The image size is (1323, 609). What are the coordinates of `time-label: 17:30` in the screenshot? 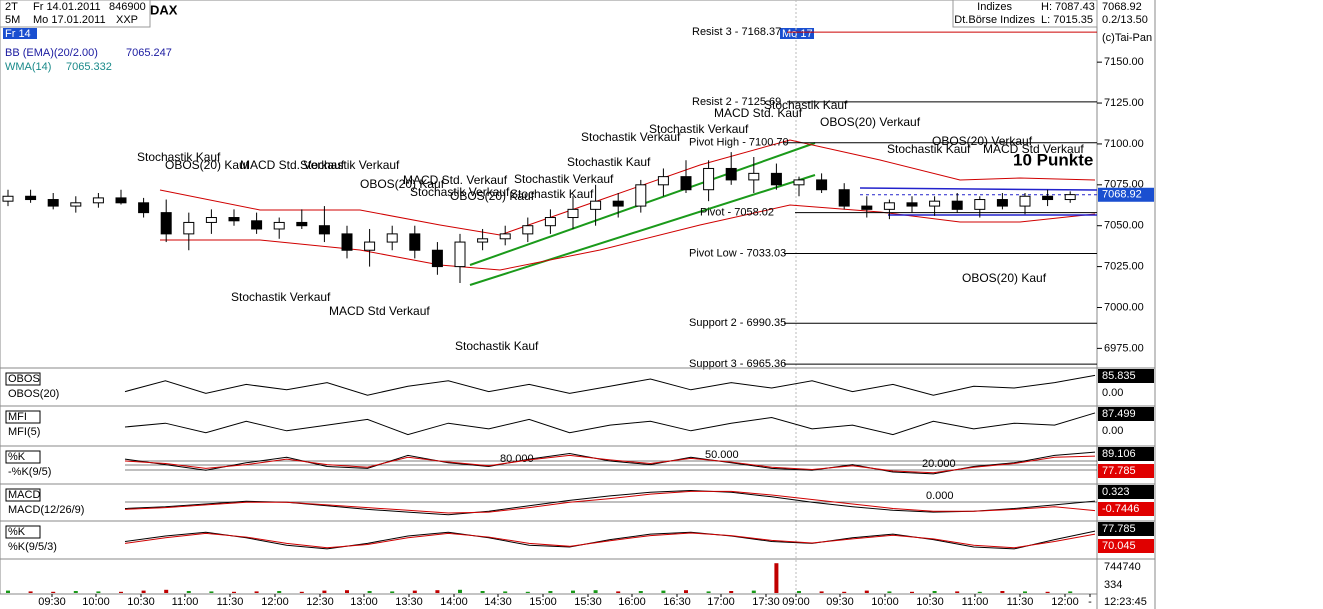 It's located at (766, 602).